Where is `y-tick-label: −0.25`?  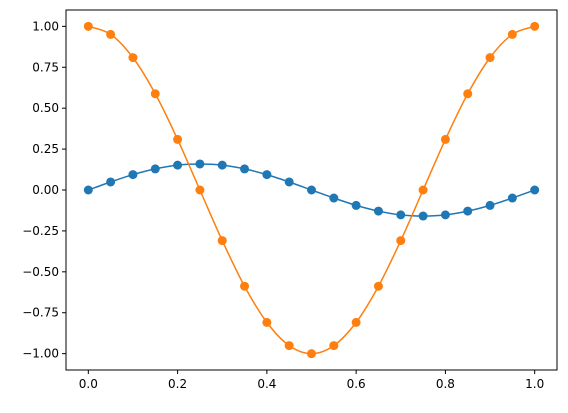 y-tick-label: −0.25 is located at coordinates (40, 231).